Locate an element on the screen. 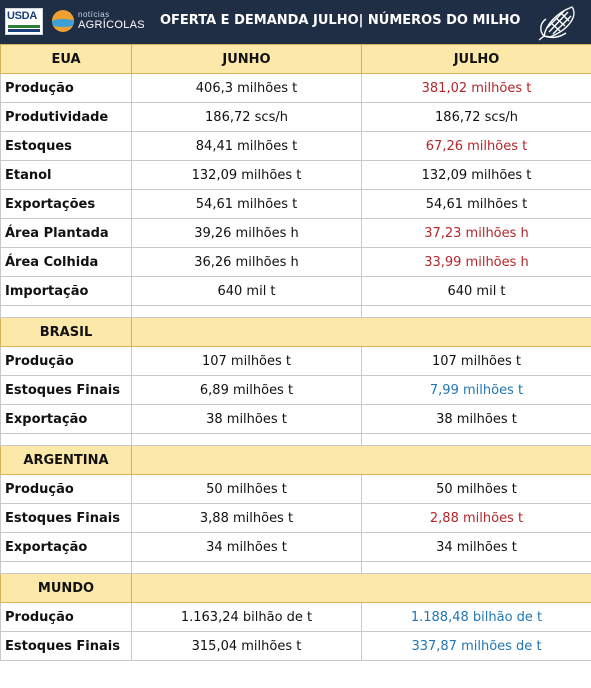  july-value: 38 milhões t is located at coordinates (476, 419).